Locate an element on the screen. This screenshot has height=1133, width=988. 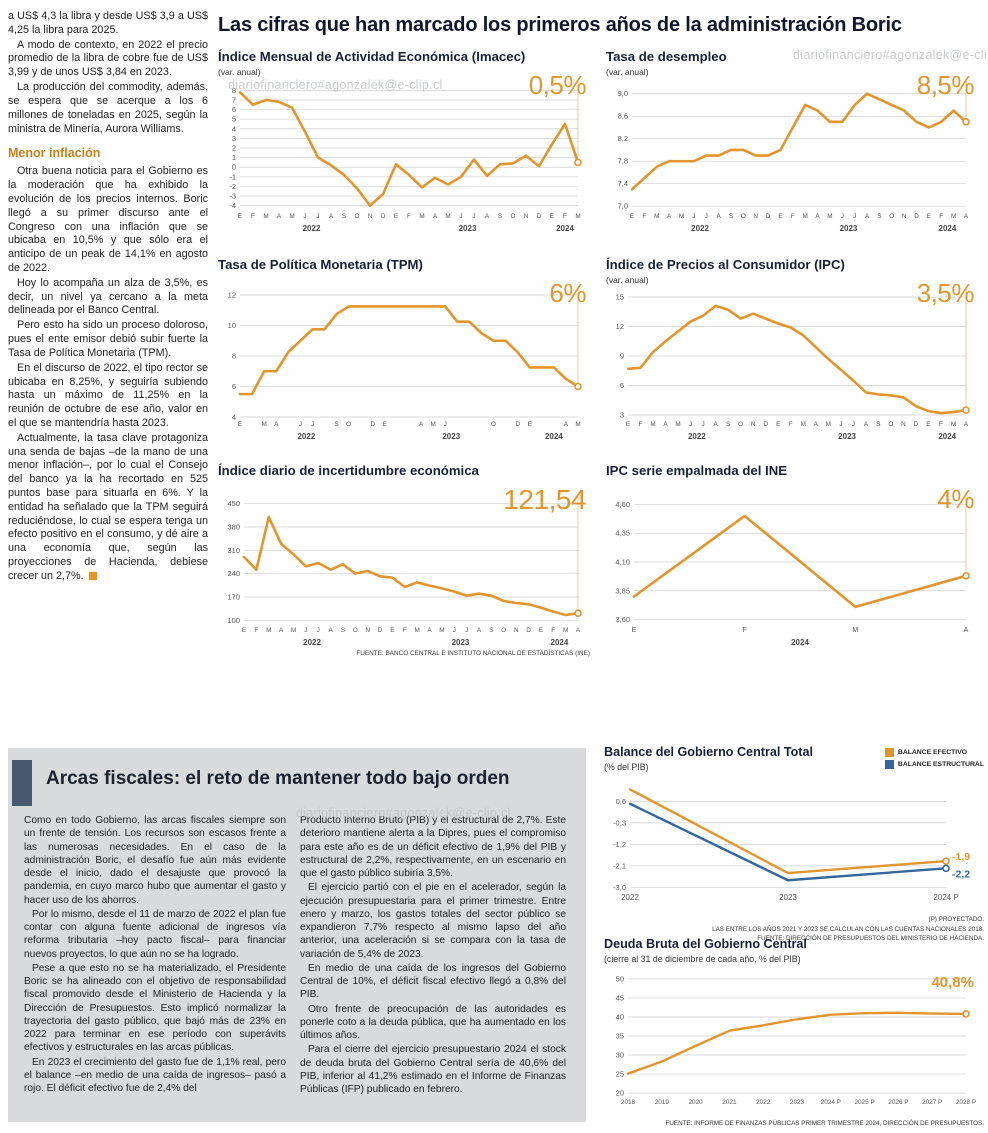
svg-text: 4 is located at coordinates (234, 128).